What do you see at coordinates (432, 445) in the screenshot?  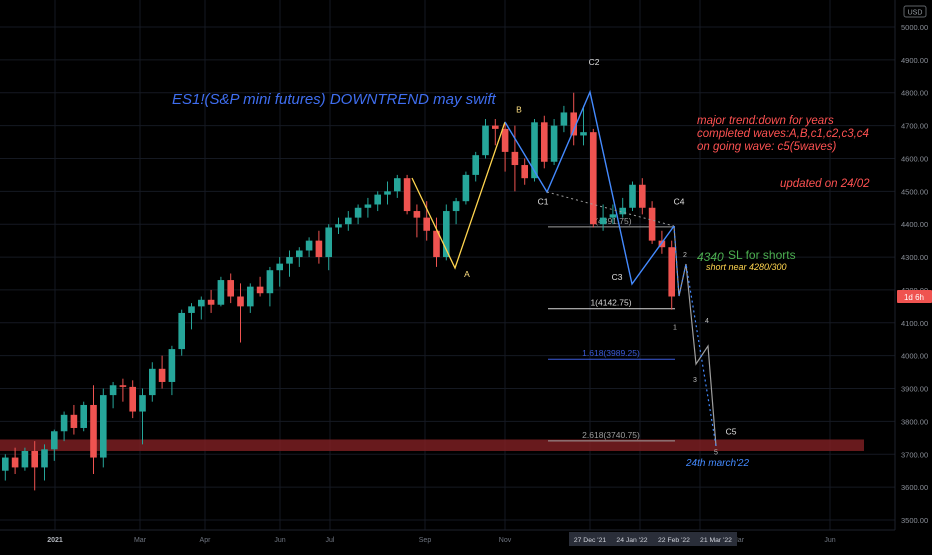 I see `support-zone-layer` at bounding box center [432, 445].